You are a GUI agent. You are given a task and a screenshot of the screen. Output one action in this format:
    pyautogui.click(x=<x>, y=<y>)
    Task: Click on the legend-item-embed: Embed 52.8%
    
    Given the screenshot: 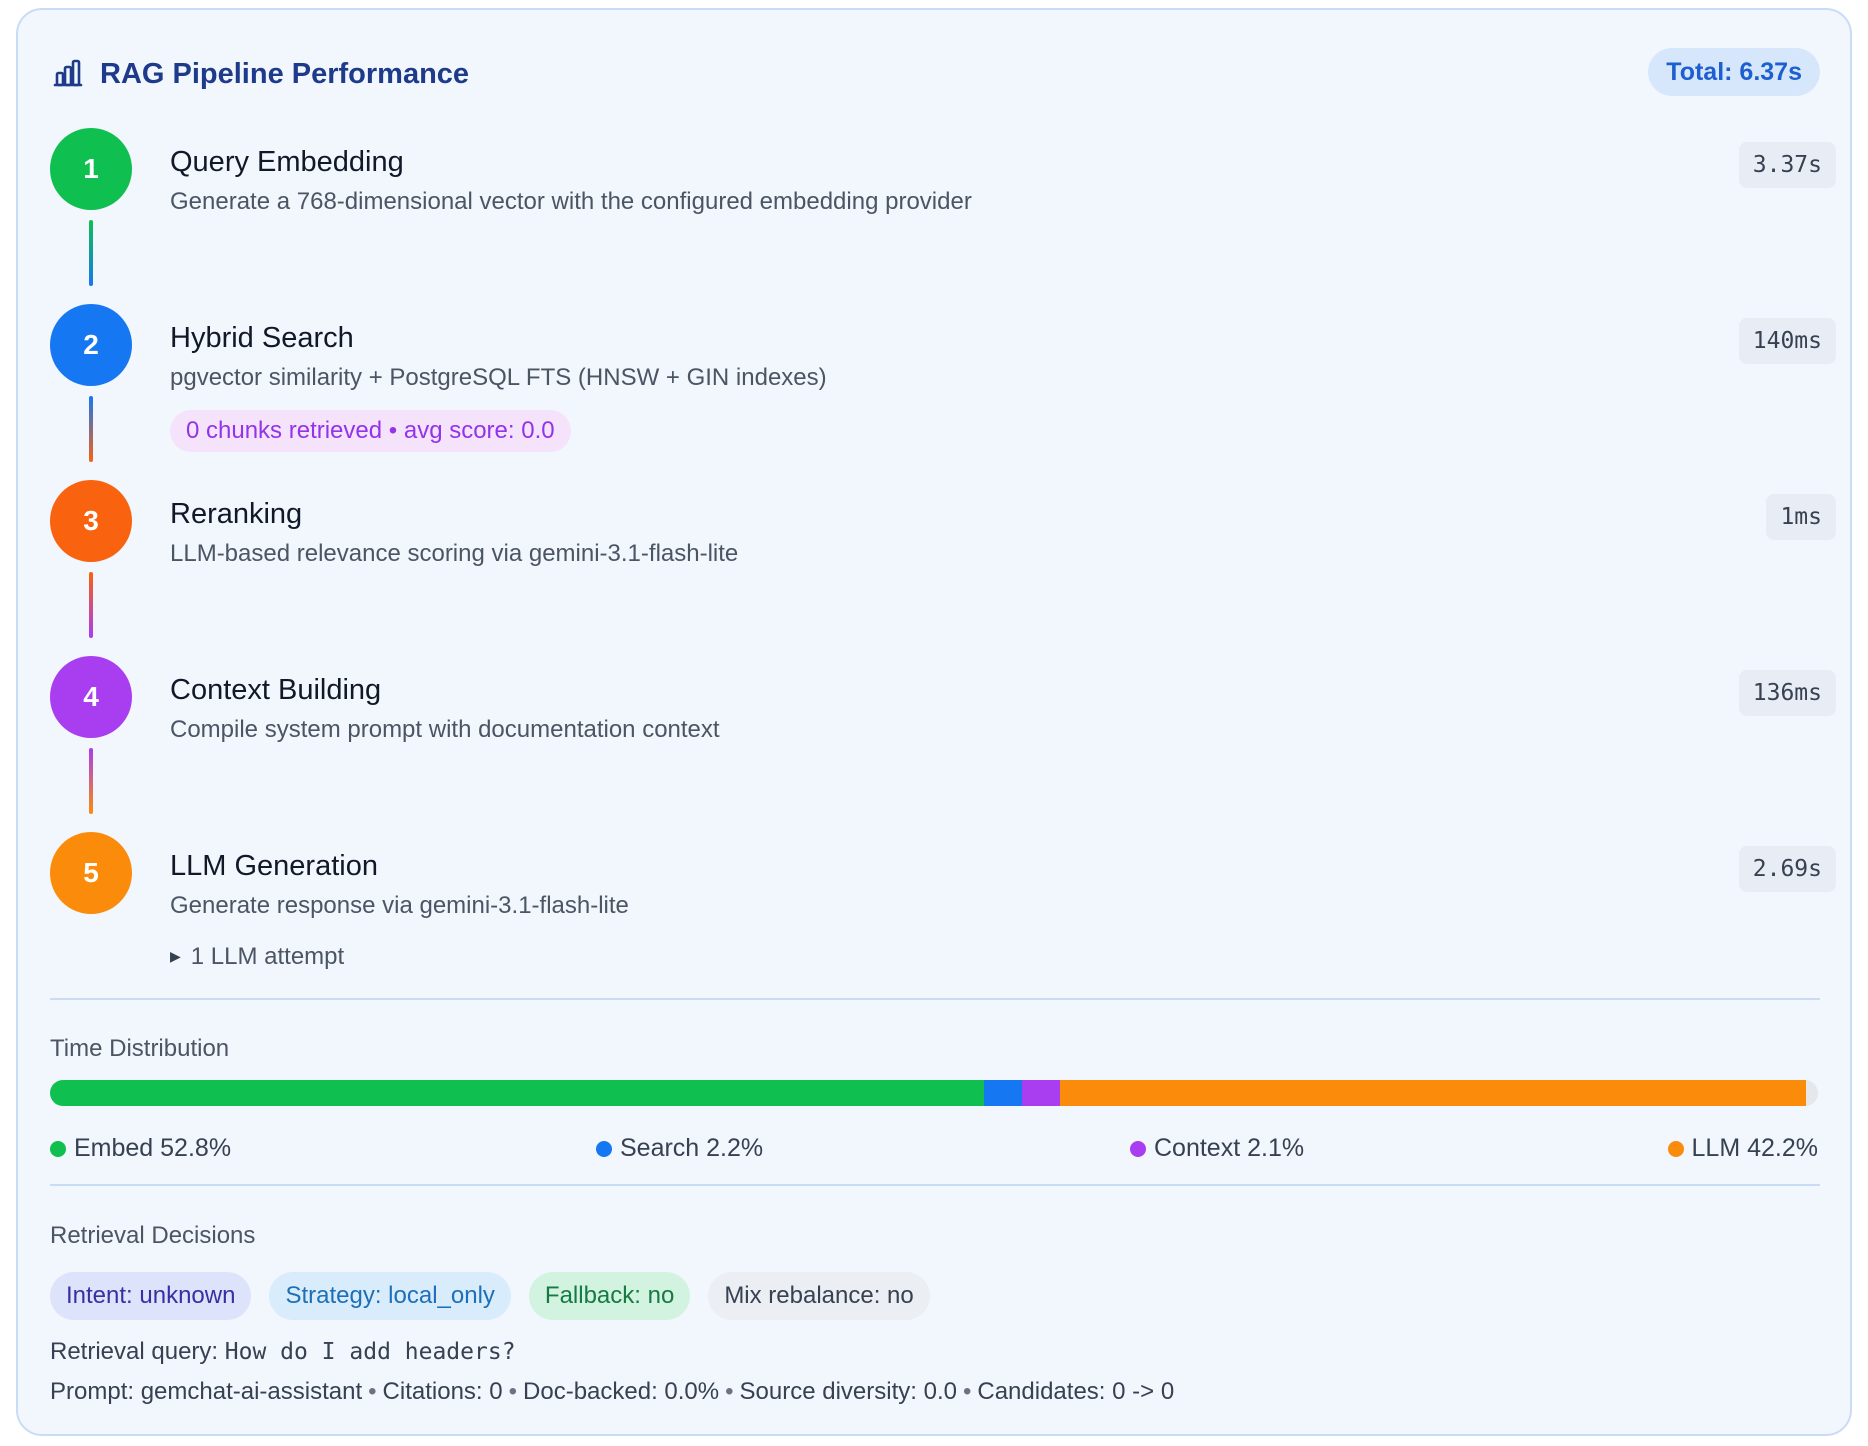 What is the action you would take?
    pyautogui.click(x=140, y=1148)
    